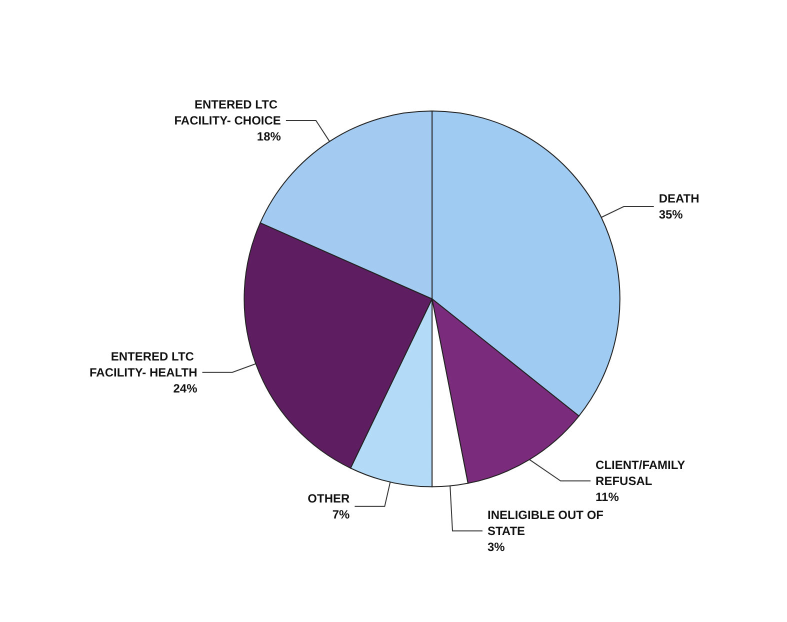 The height and width of the screenshot is (622, 787). Describe the element at coordinates (341, 514) in the screenshot. I see `data-label: 7%` at that location.